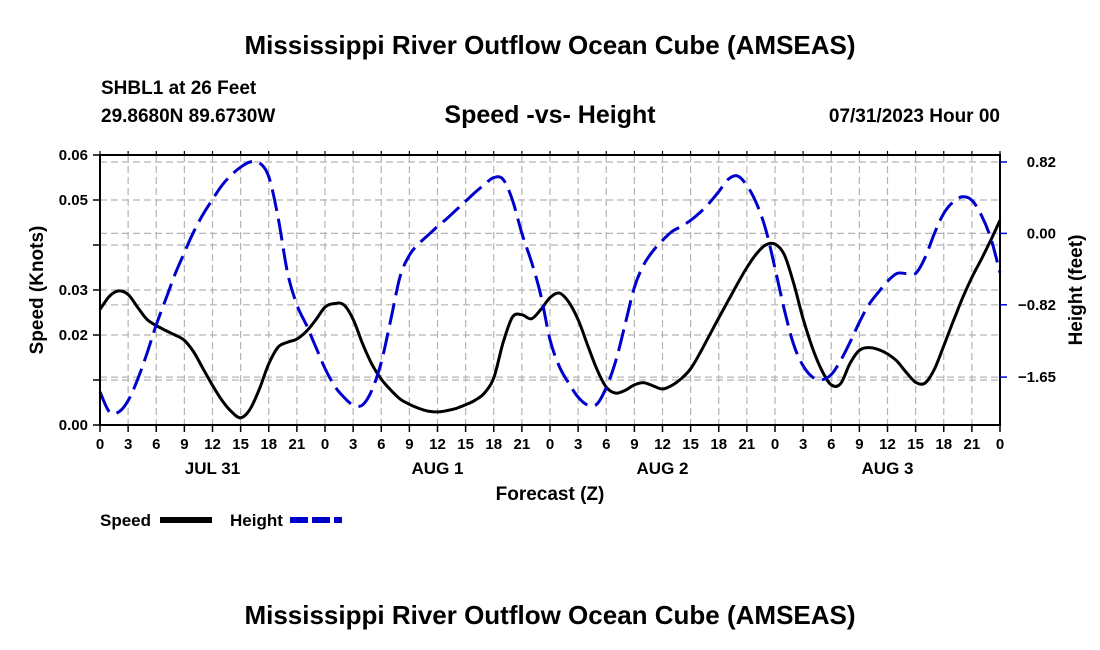 The height and width of the screenshot is (650, 1100). I want to click on y-tick-label: 0.03, so click(73, 290).